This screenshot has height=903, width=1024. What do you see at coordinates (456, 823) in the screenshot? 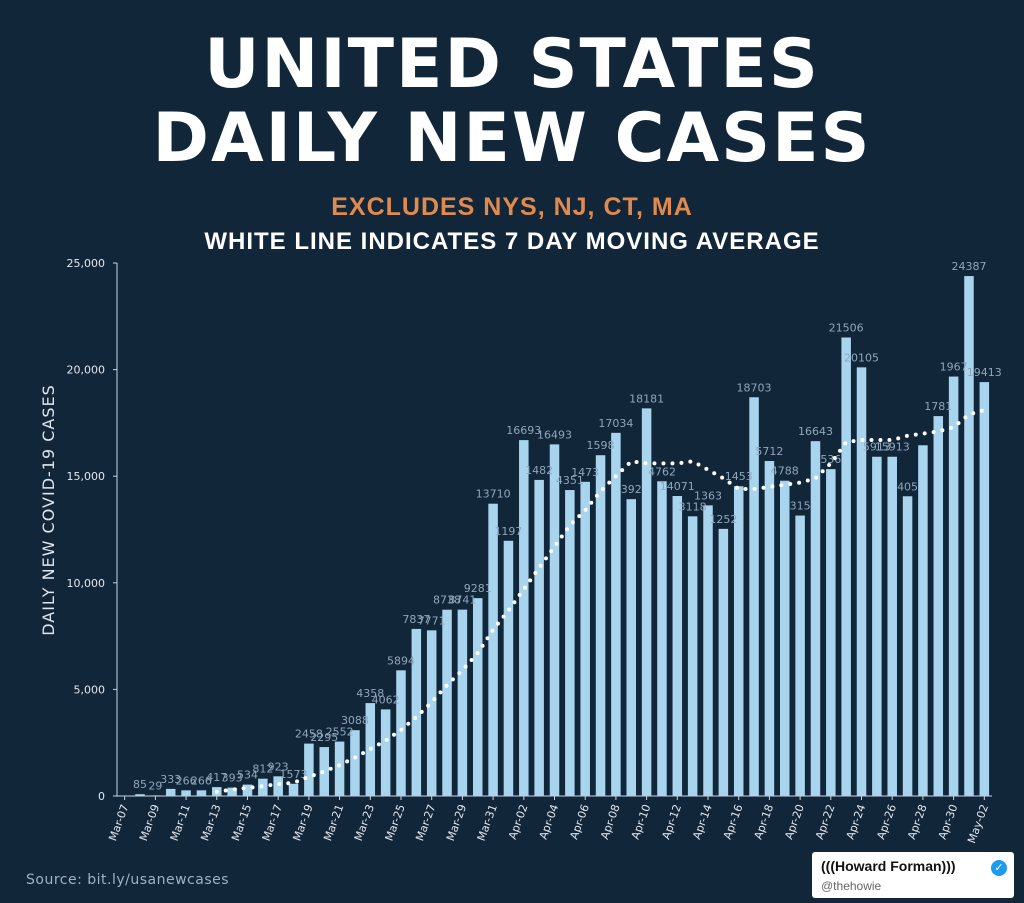
I see `x-tick-label: Mar-29` at bounding box center [456, 823].